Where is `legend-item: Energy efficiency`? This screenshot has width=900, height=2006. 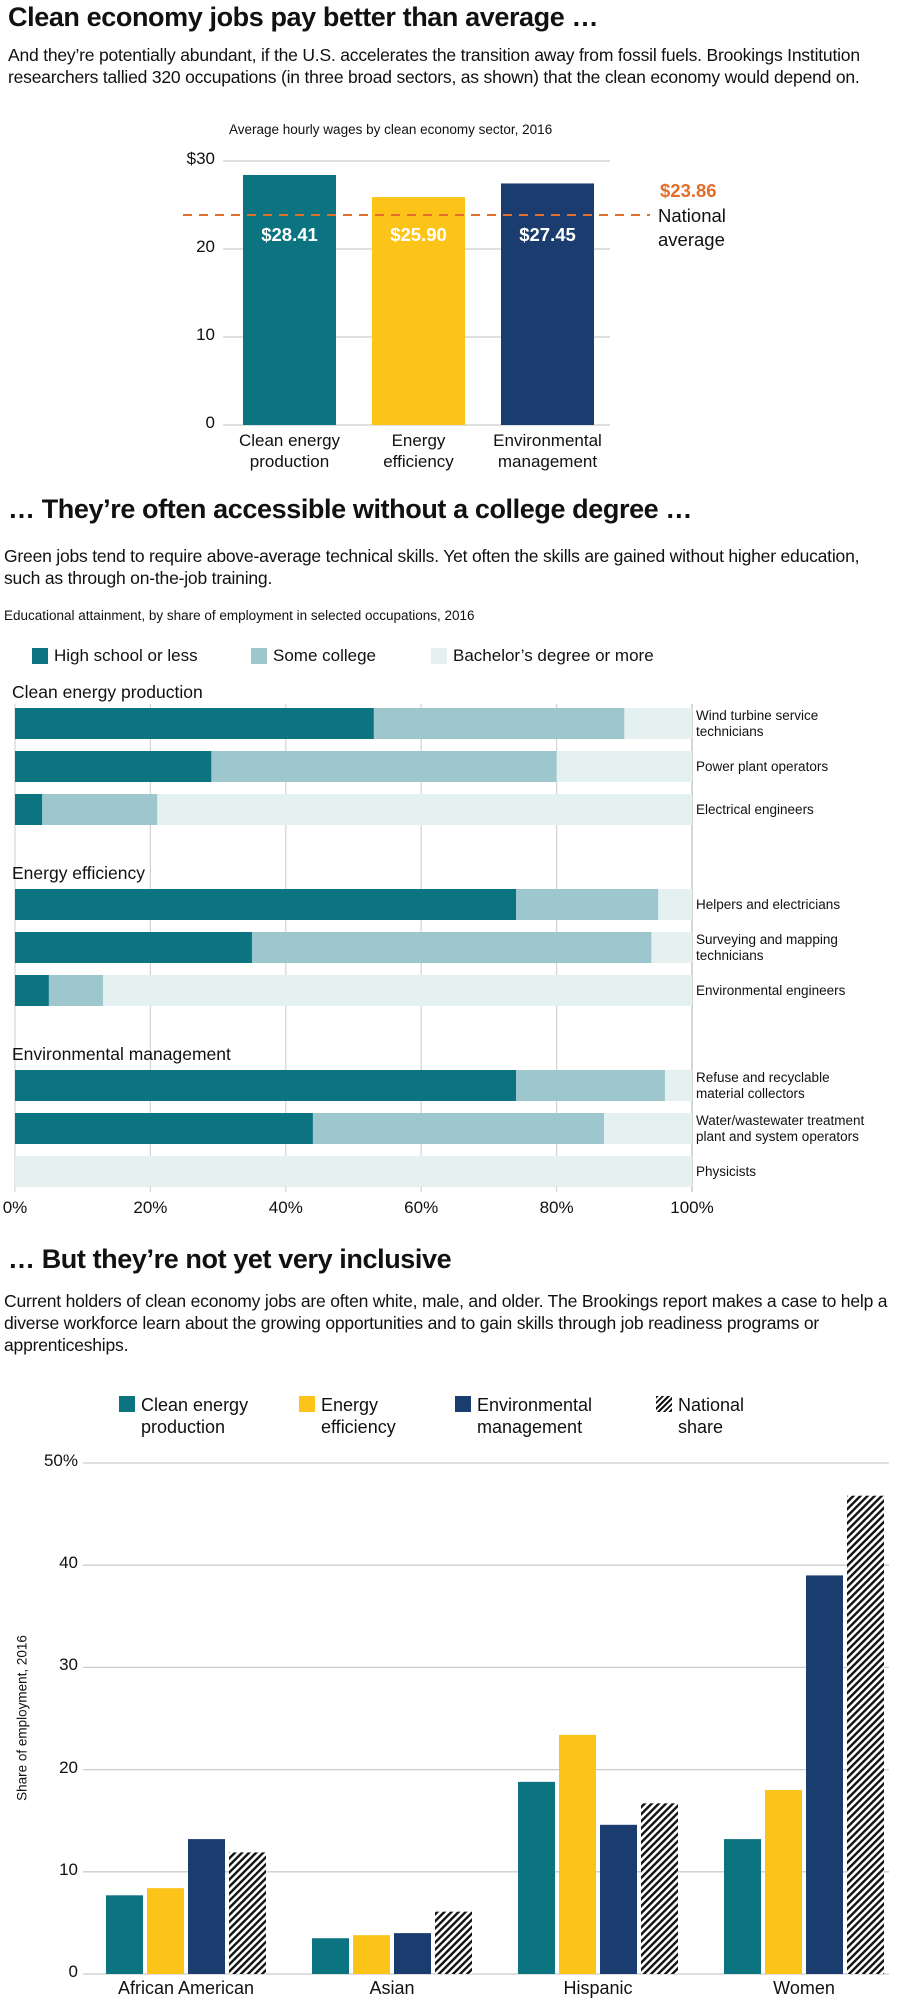 legend-item: Energy efficiency is located at coordinates (347, 1416).